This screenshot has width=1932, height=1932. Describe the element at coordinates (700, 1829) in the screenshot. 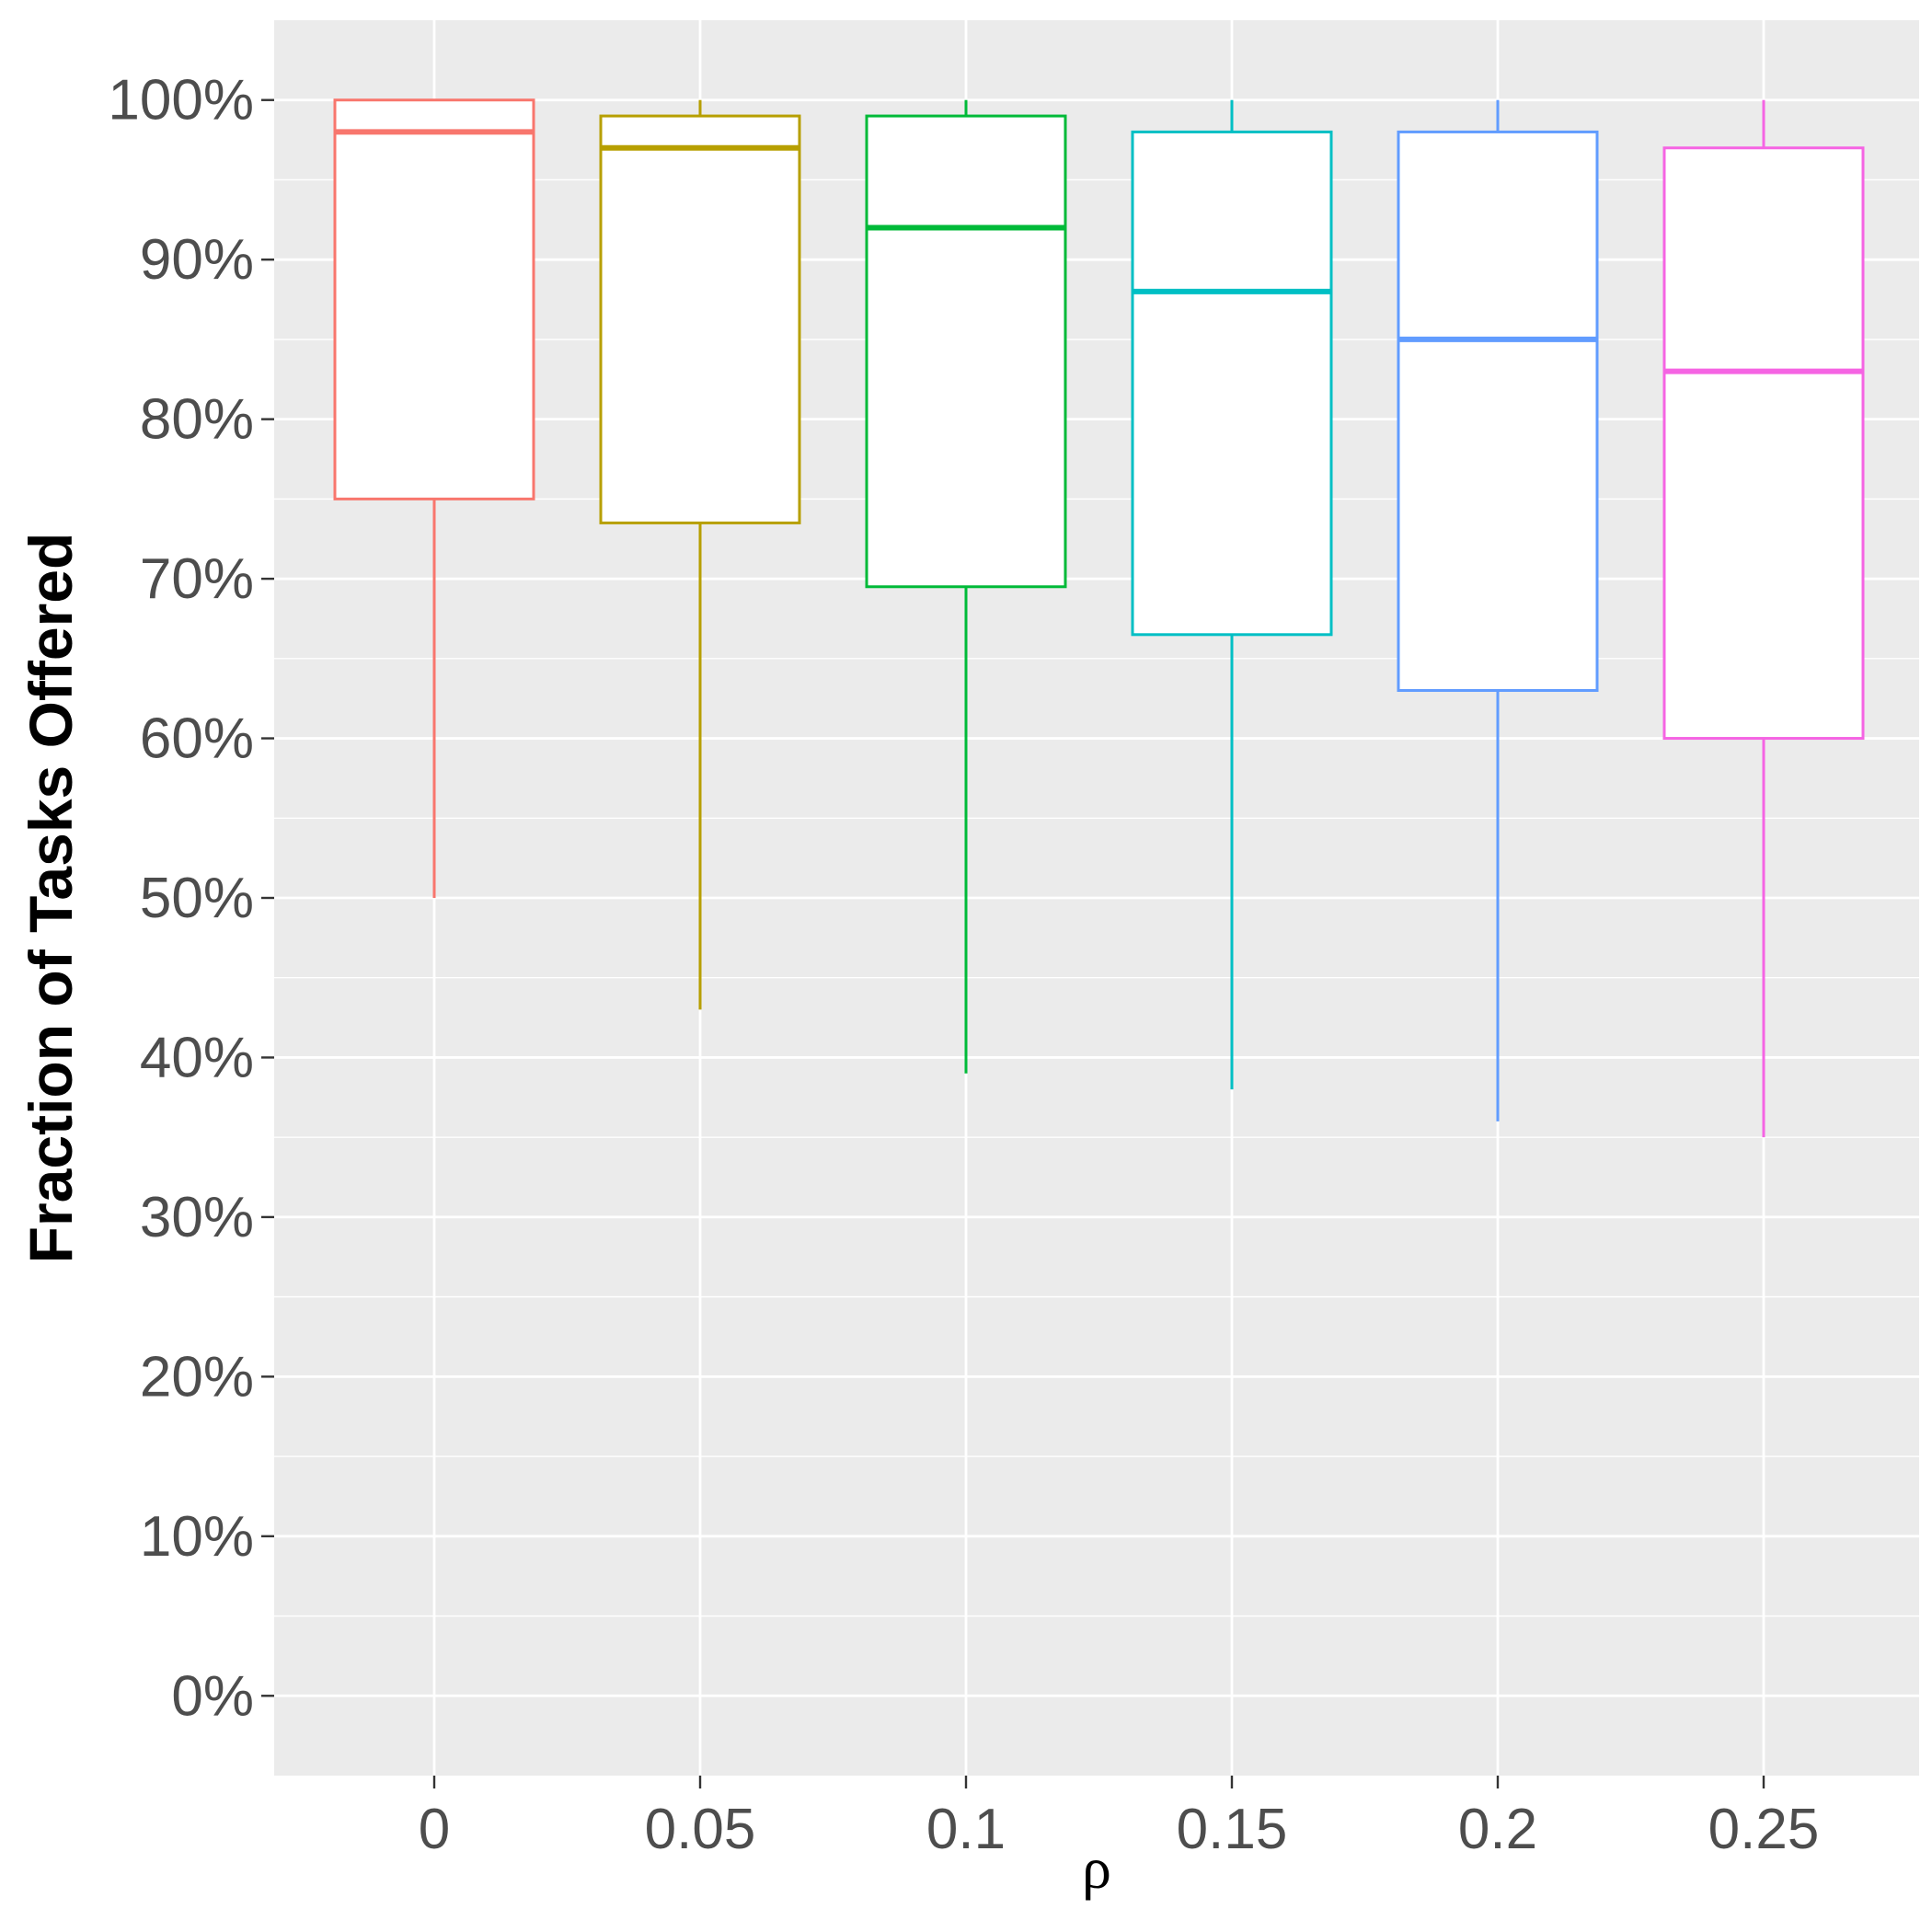

I see `x-tick-label: 0.05` at that location.